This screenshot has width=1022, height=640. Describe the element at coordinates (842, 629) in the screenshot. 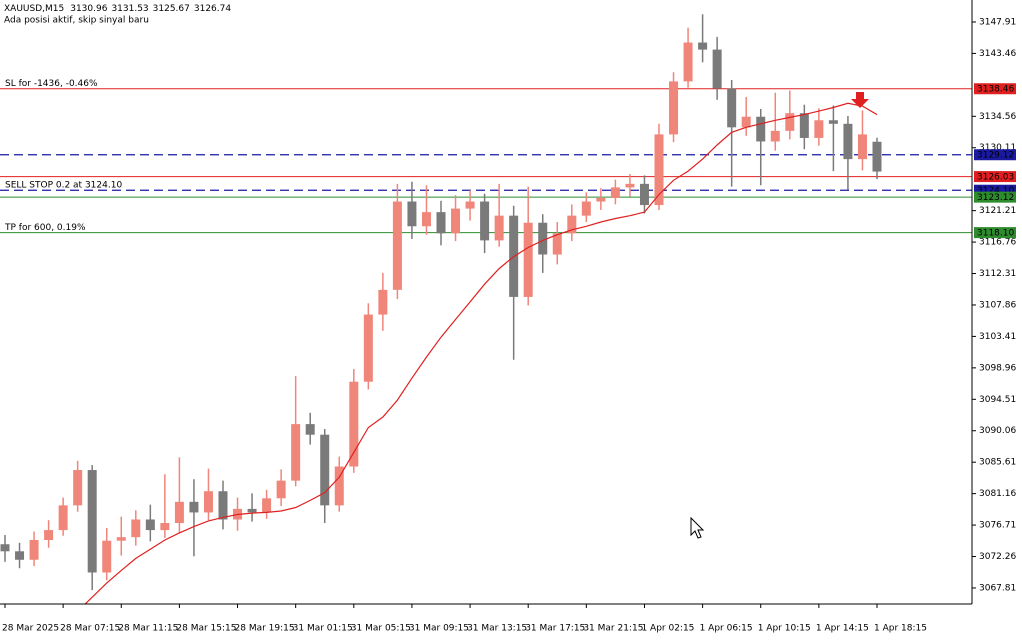

I see `x-tick-label: 1 Apr 14:15` at that location.